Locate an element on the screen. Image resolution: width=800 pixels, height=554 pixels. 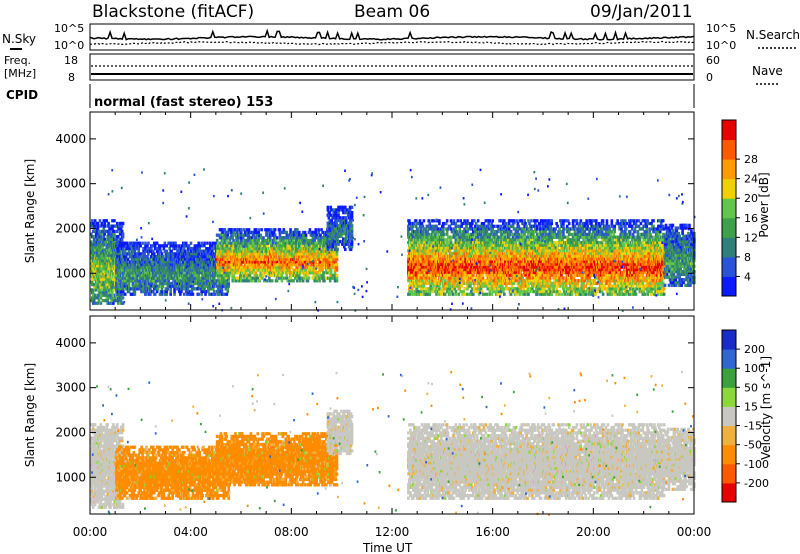
freq-label-2: [MHz] is located at coordinates (20, 73).